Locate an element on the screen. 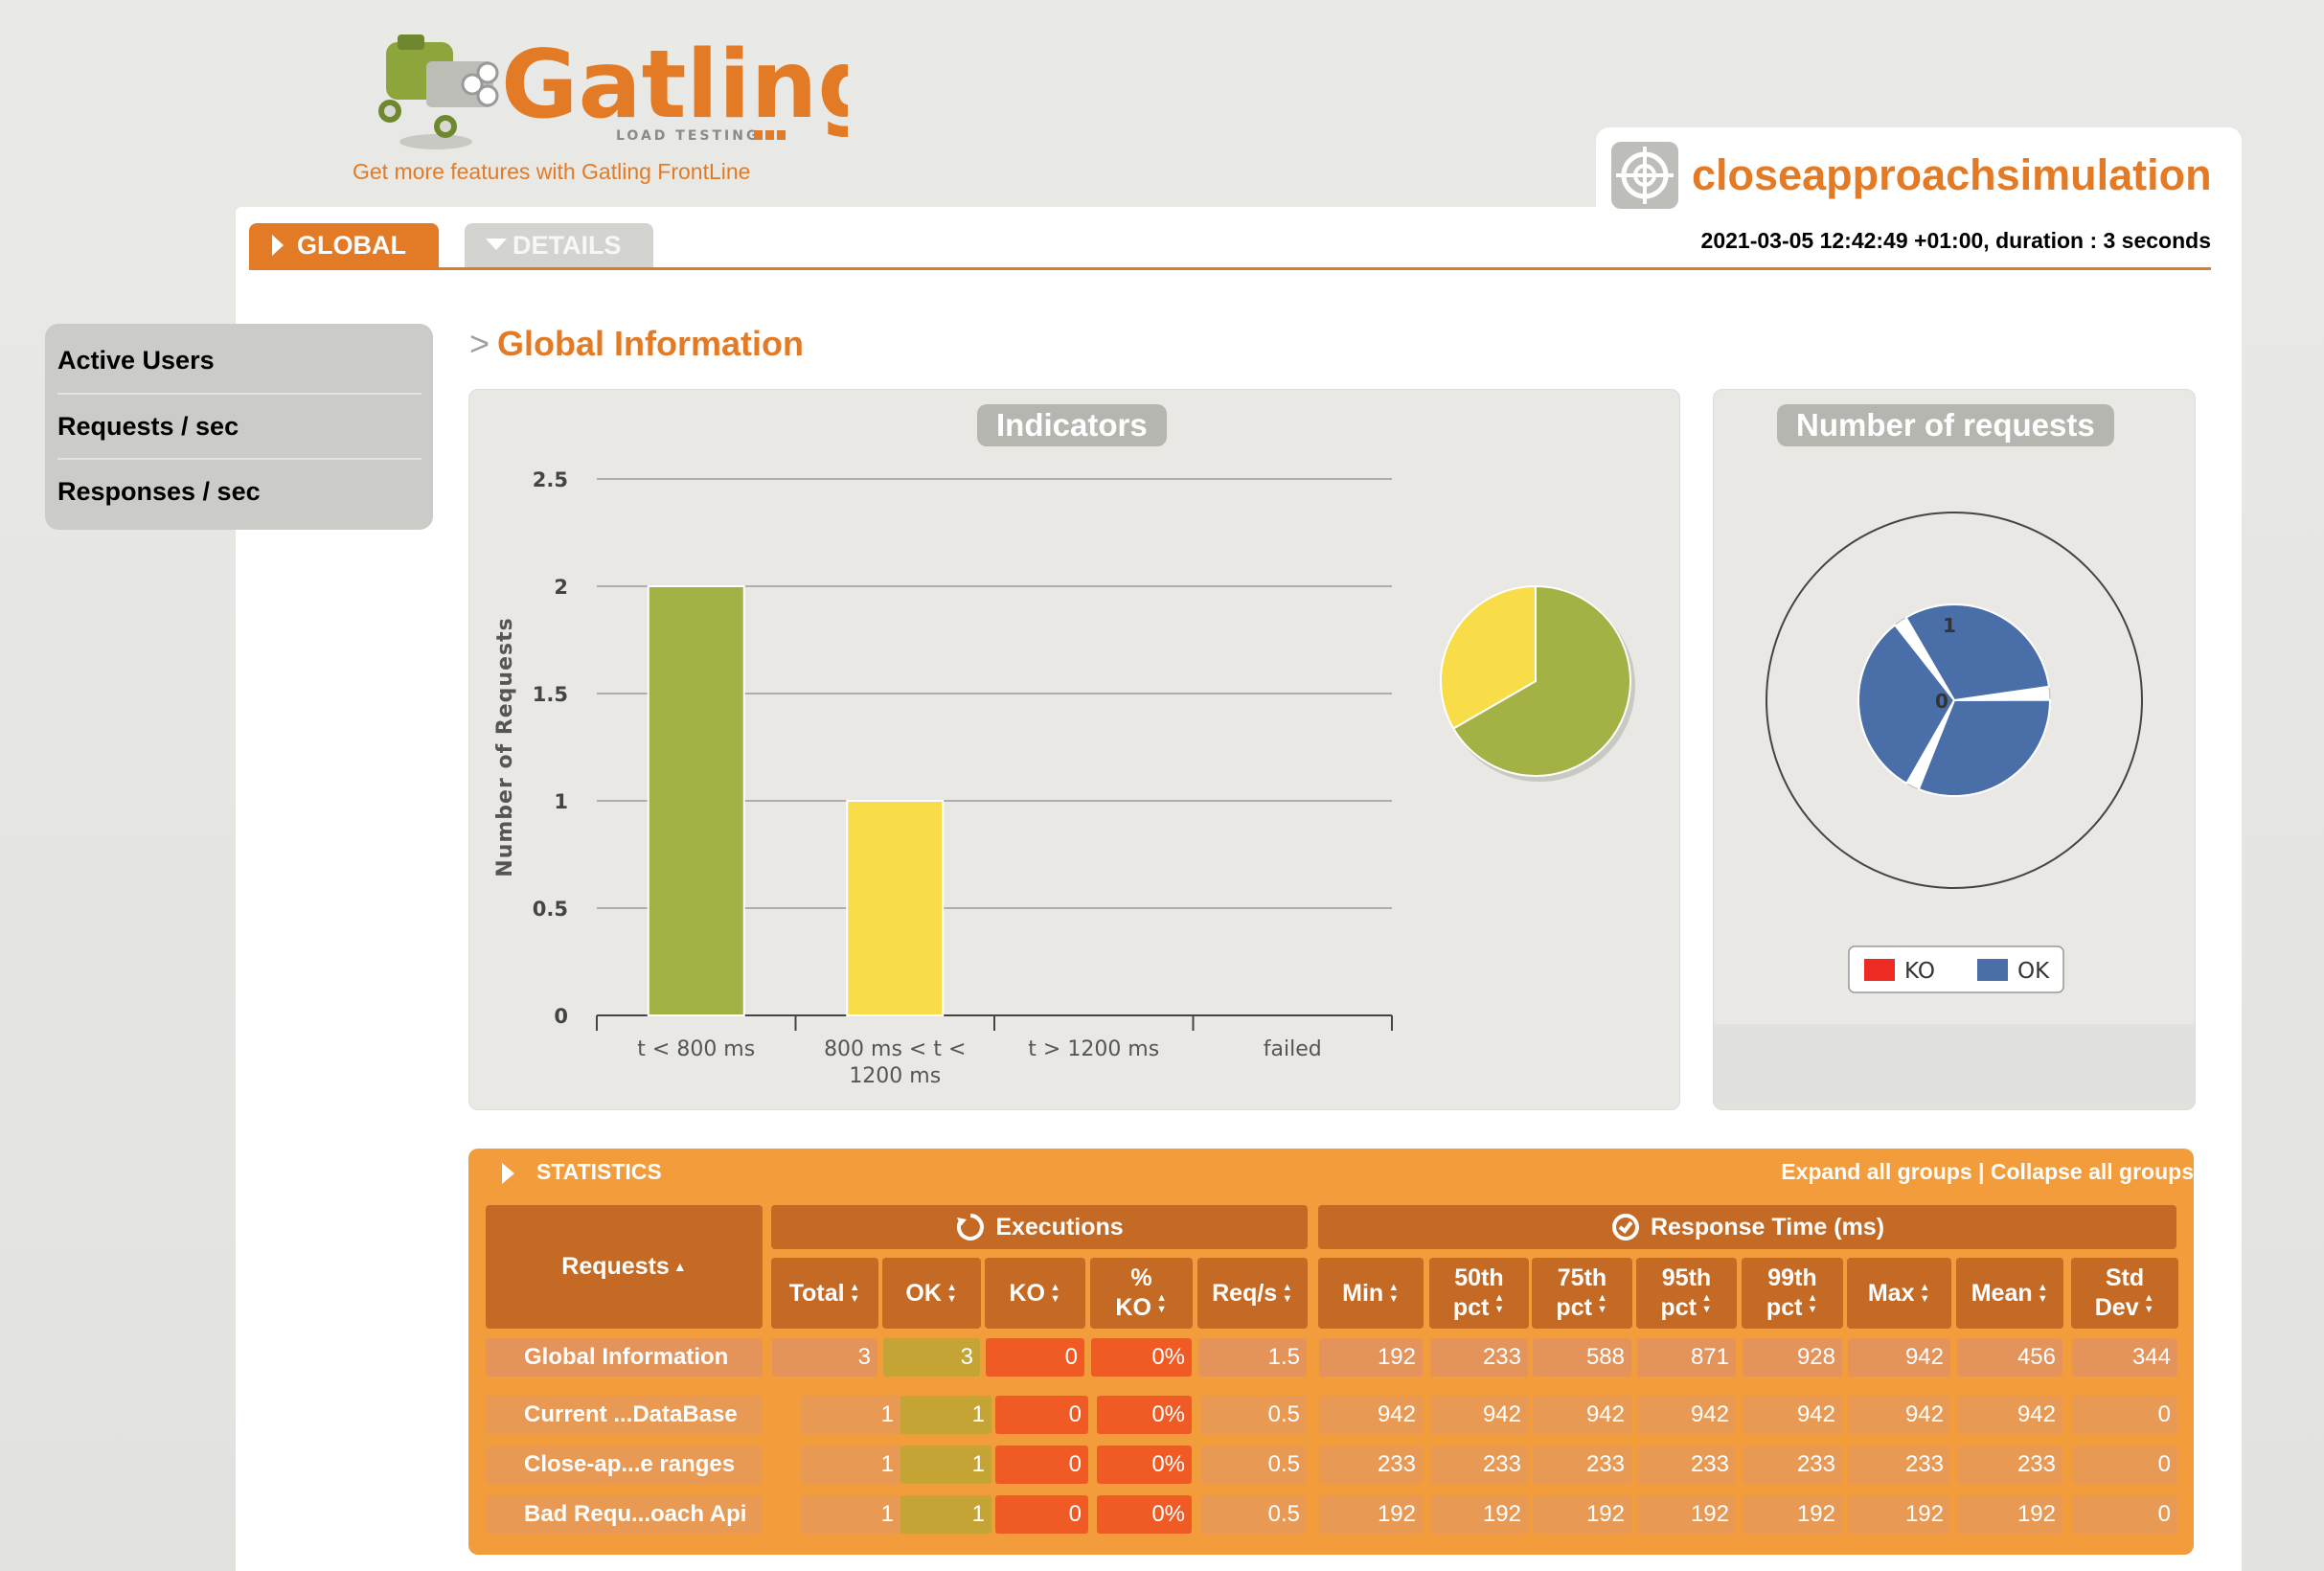 This screenshot has height=1571, width=2324. gatling-logo: Gatling LOAD TESTING is located at coordinates (627, 85).